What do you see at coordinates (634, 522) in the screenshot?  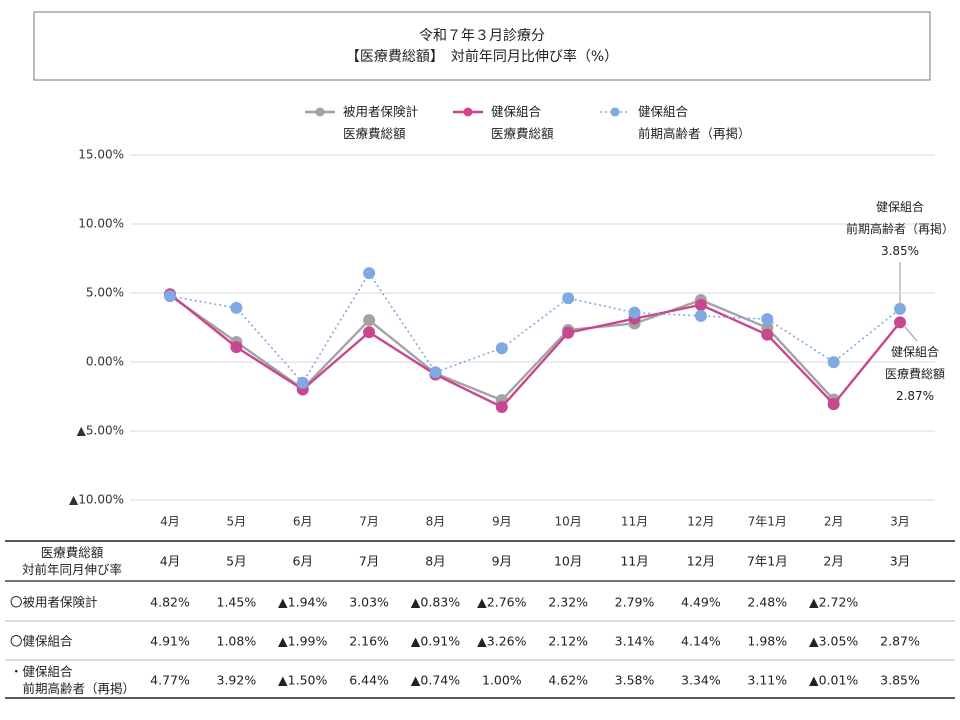 I see `x-tick-label: 11月` at bounding box center [634, 522].